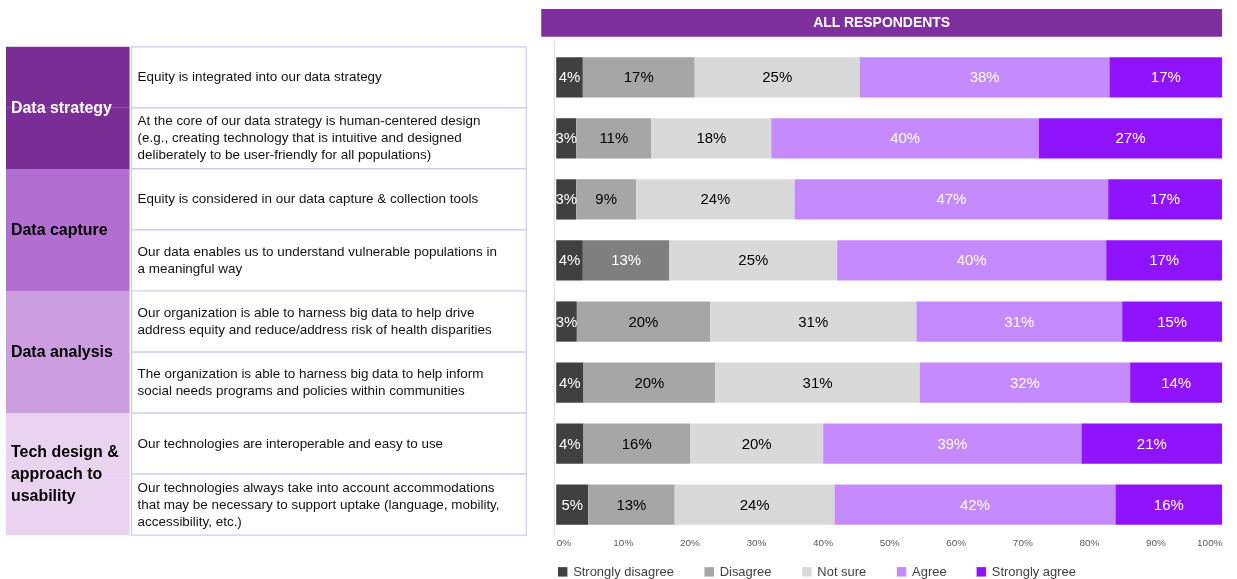  Describe the element at coordinates (59, 229) in the screenshot. I see `text: Data capture` at that location.